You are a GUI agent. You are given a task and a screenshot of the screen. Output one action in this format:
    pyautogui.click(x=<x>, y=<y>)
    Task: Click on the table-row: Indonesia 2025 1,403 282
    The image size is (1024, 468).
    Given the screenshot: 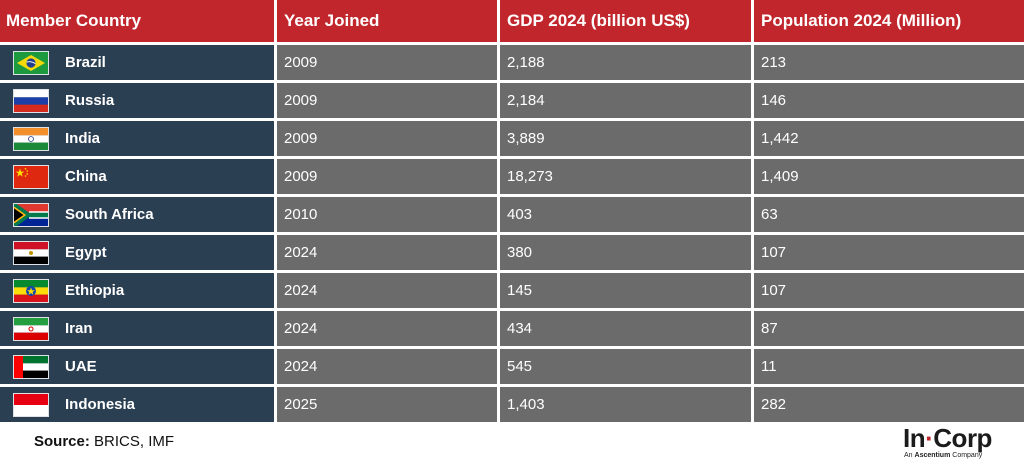 What is the action you would take?
    pyautogui.click(x=512, y=406)
    